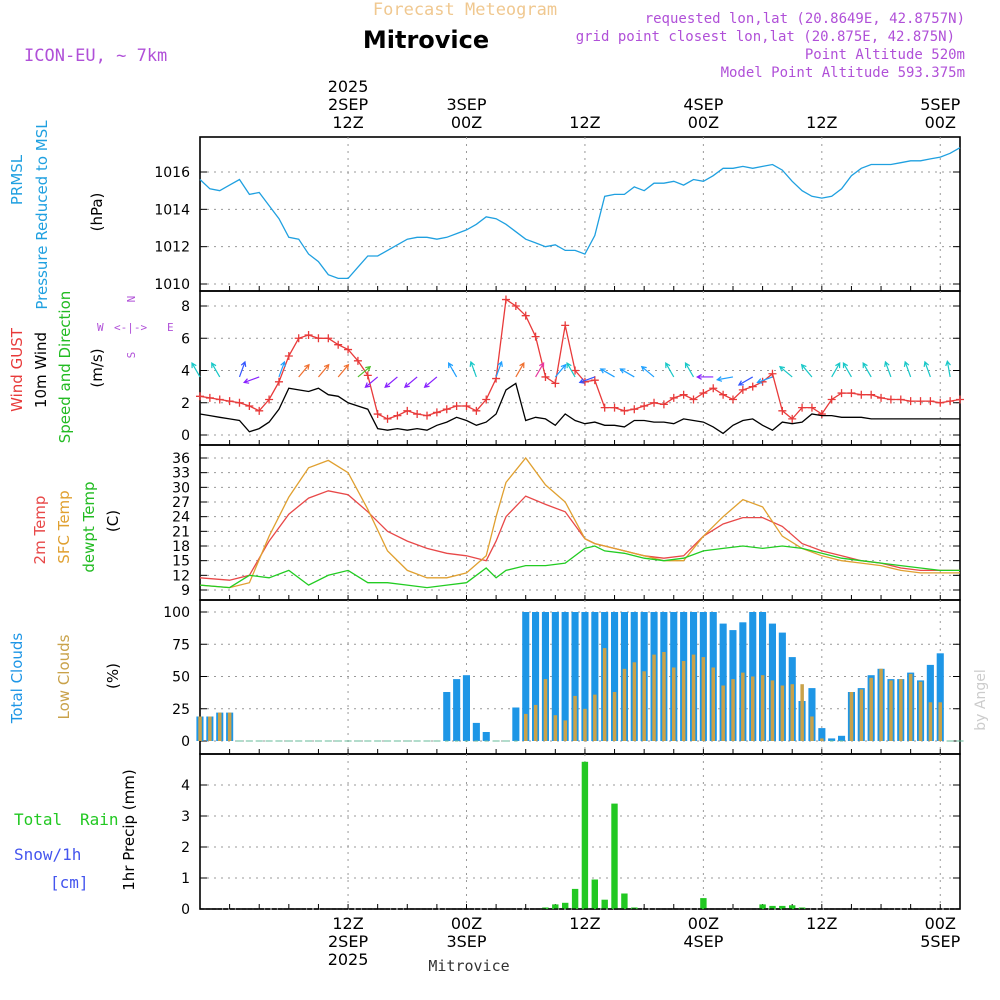 The image size is (1000, 1000). Describe the element at coordinates (113, 521) in the screenshot. I see `legend-c: (C)` at that location.